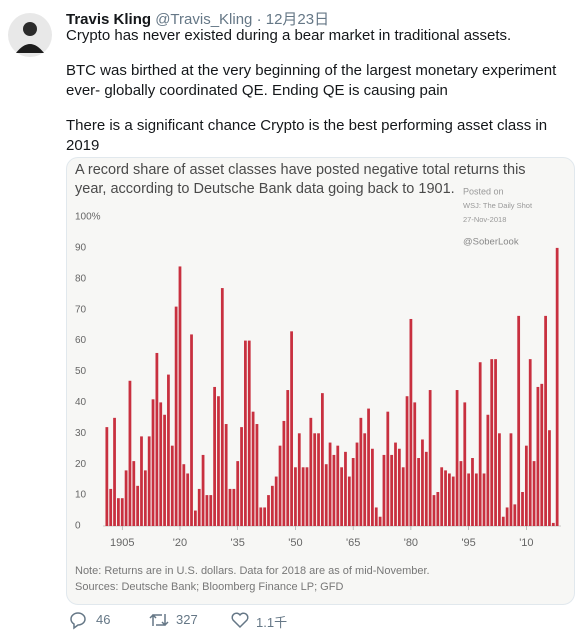 The image size is (583, 637). Describe the element at coordinates (159, 620) in the screenshot. I see `retweet-icon` at that location.